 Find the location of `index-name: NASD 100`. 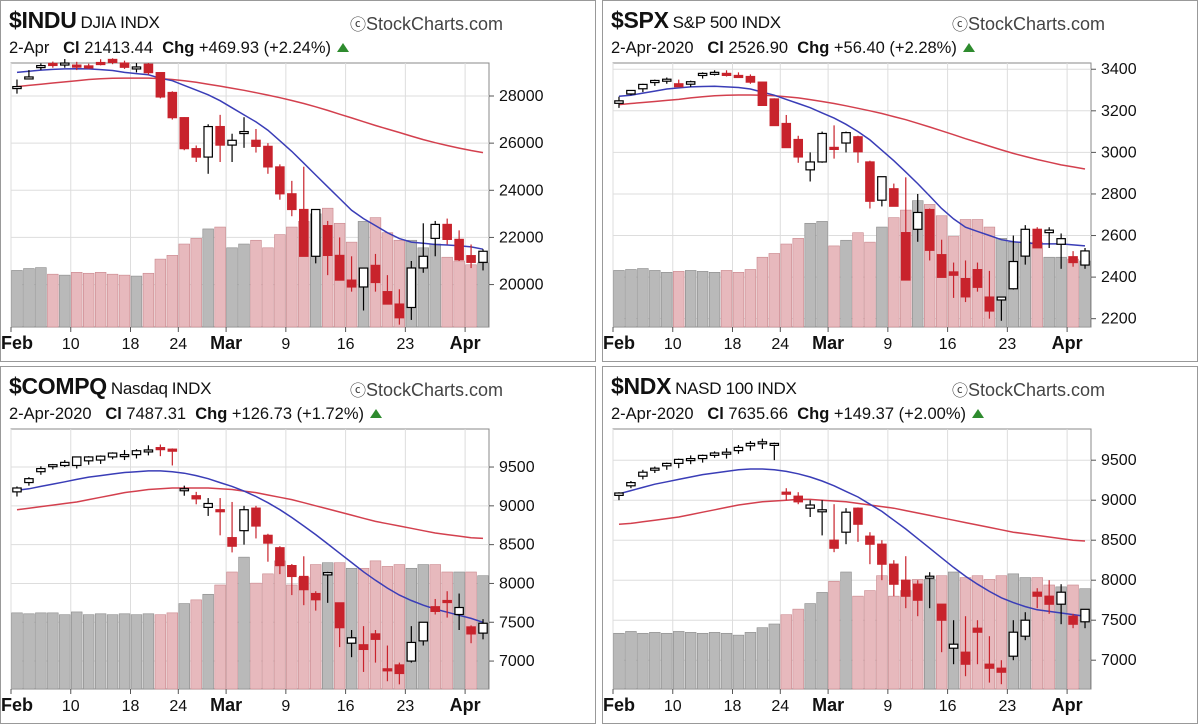

index-name: NASD 100 is located at coordinates (714, 388).